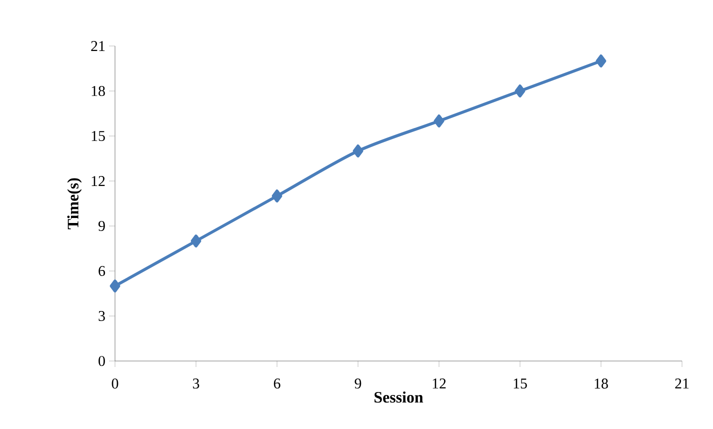 This screenshot has height=429, width=713. What do you see at coordinates (399, 397) in the screenshot?
I see `x-axis-title: Session` at bounding box center [399, 397].